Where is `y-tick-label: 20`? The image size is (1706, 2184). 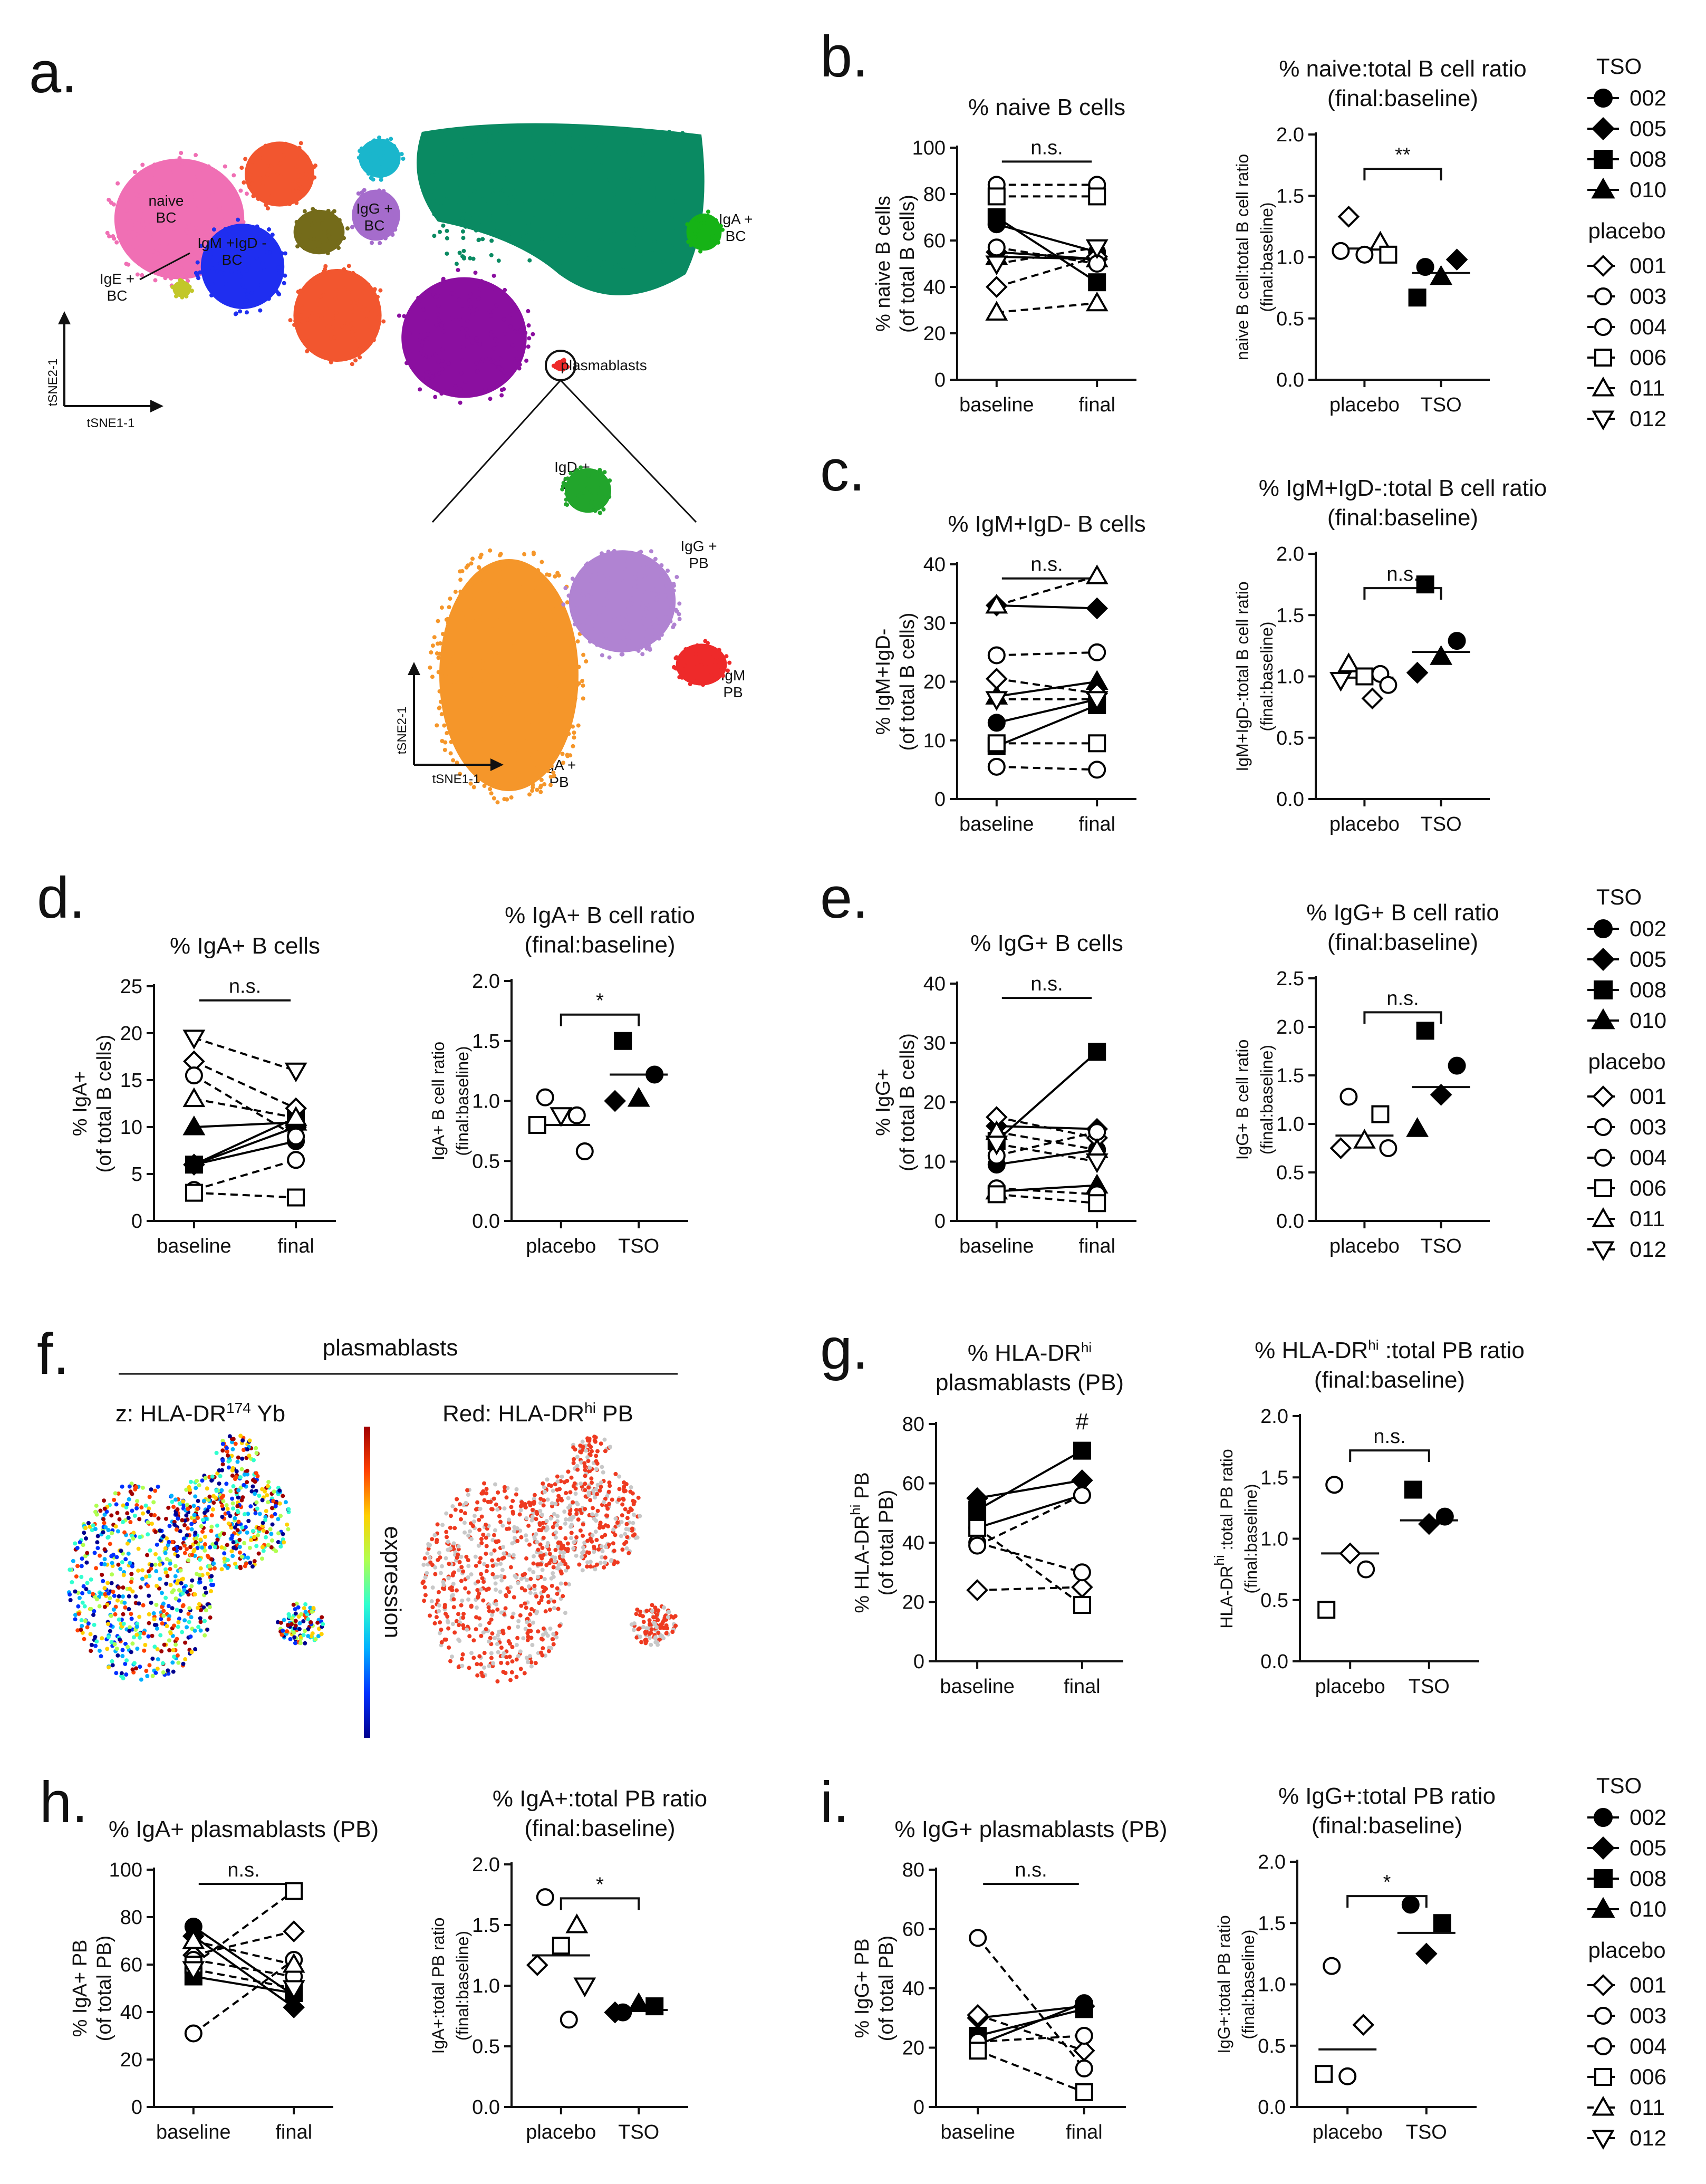
y-tick-label: 20 is located at coordinates (131, 1034).